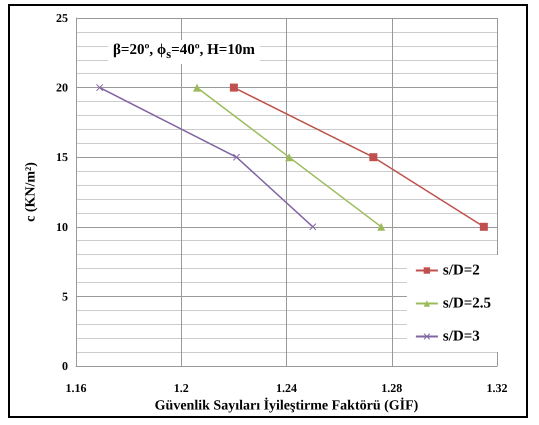 This screenshot has height=425, width=539. I want to click on y-tick-label: 20, so click(62, 87).